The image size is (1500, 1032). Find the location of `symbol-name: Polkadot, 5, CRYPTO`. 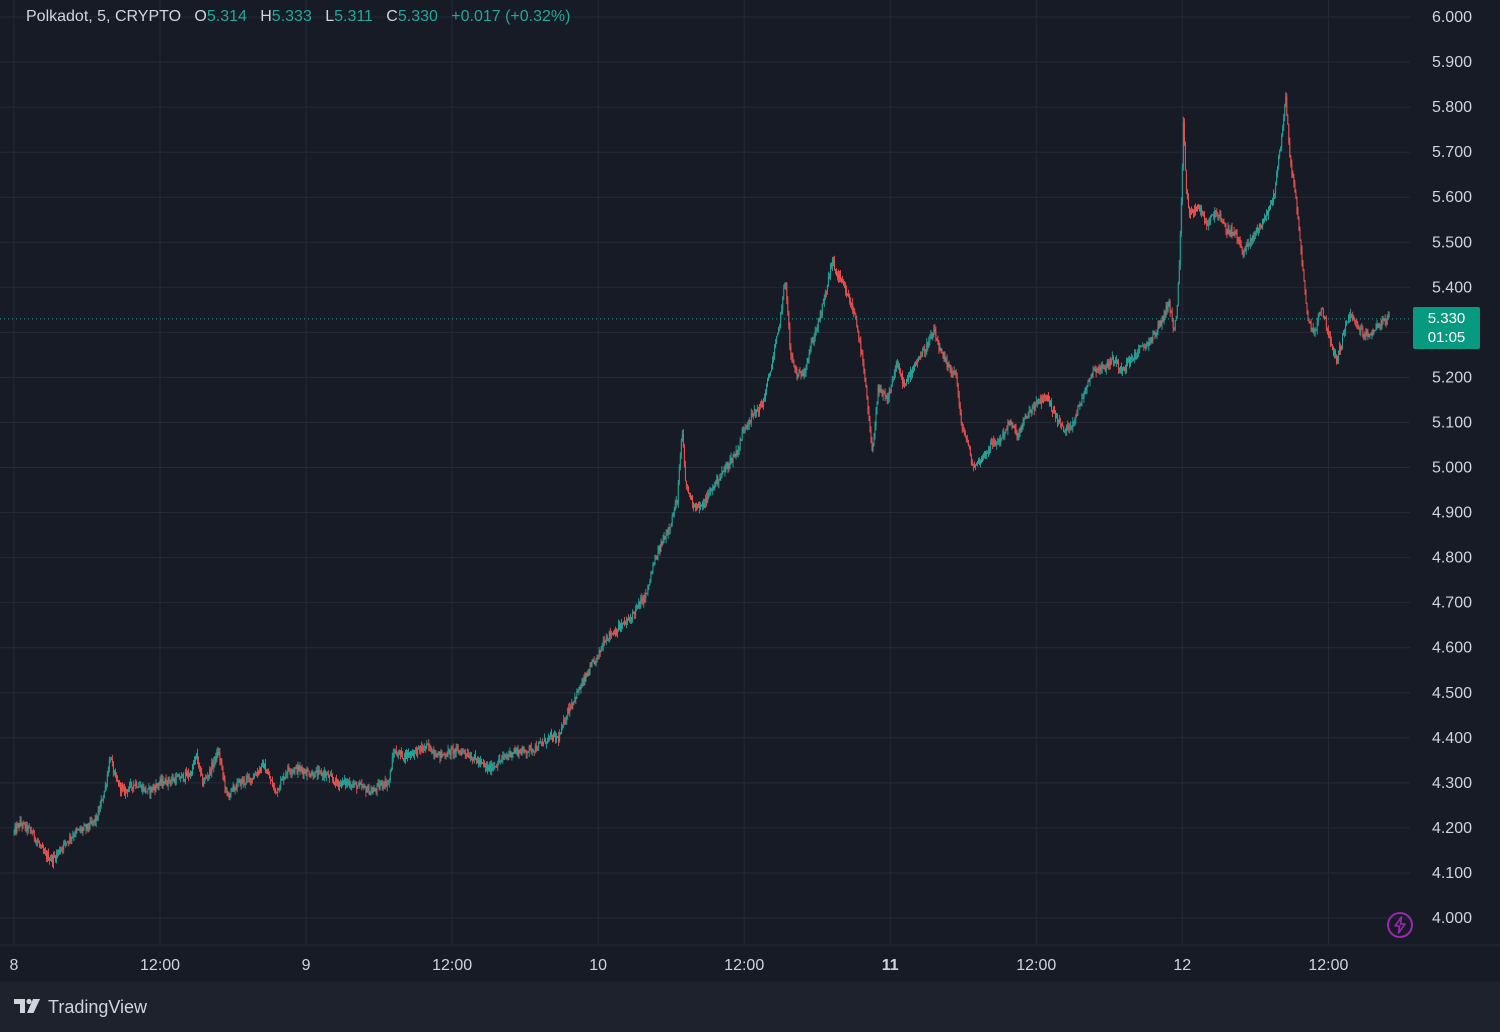

symbol-name: Polkadot, 5, CRYPTO is located at coordinates (104, 16).